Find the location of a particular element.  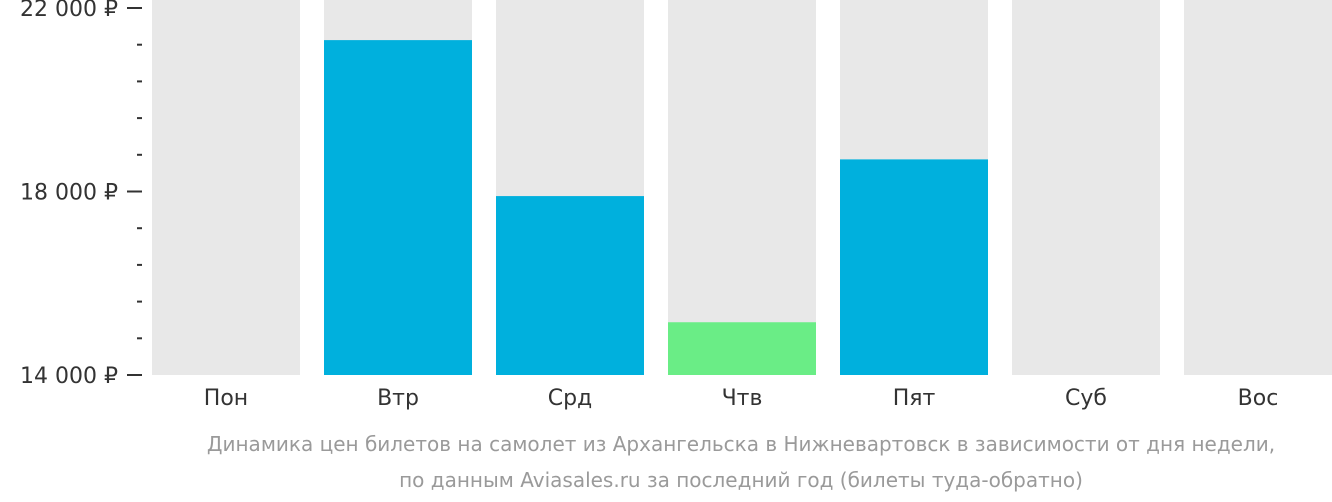

x-tick-label: Пон is located at coordinates (226, 398).